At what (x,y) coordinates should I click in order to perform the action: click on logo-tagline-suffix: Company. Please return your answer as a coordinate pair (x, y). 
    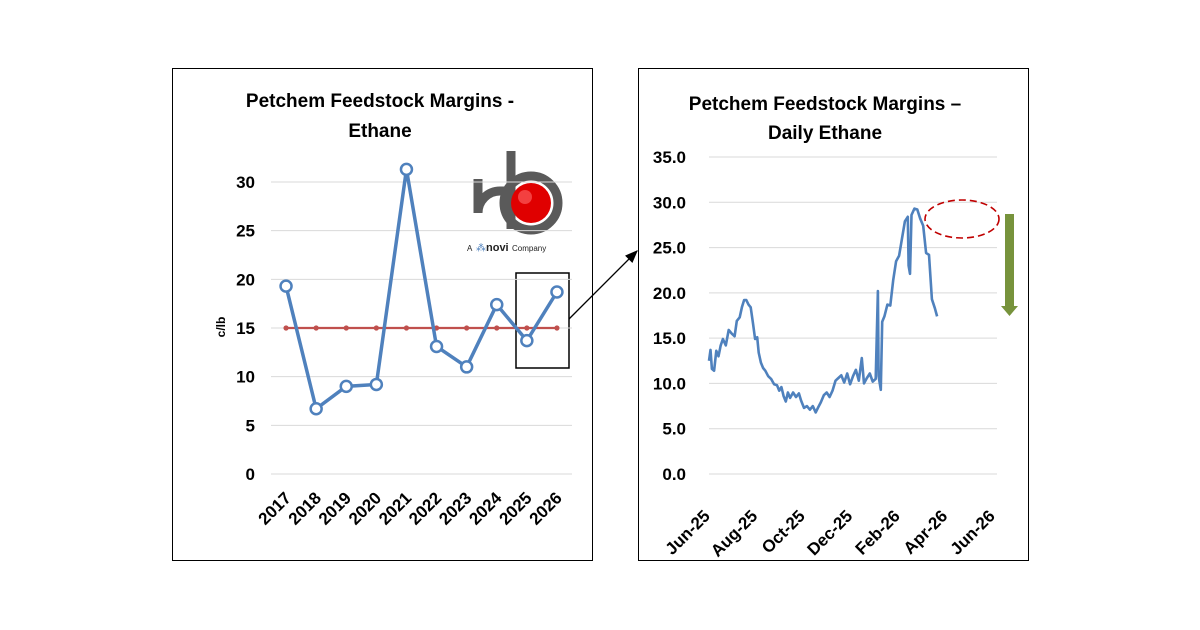
    Looking at the image, I should click on (529, 248).